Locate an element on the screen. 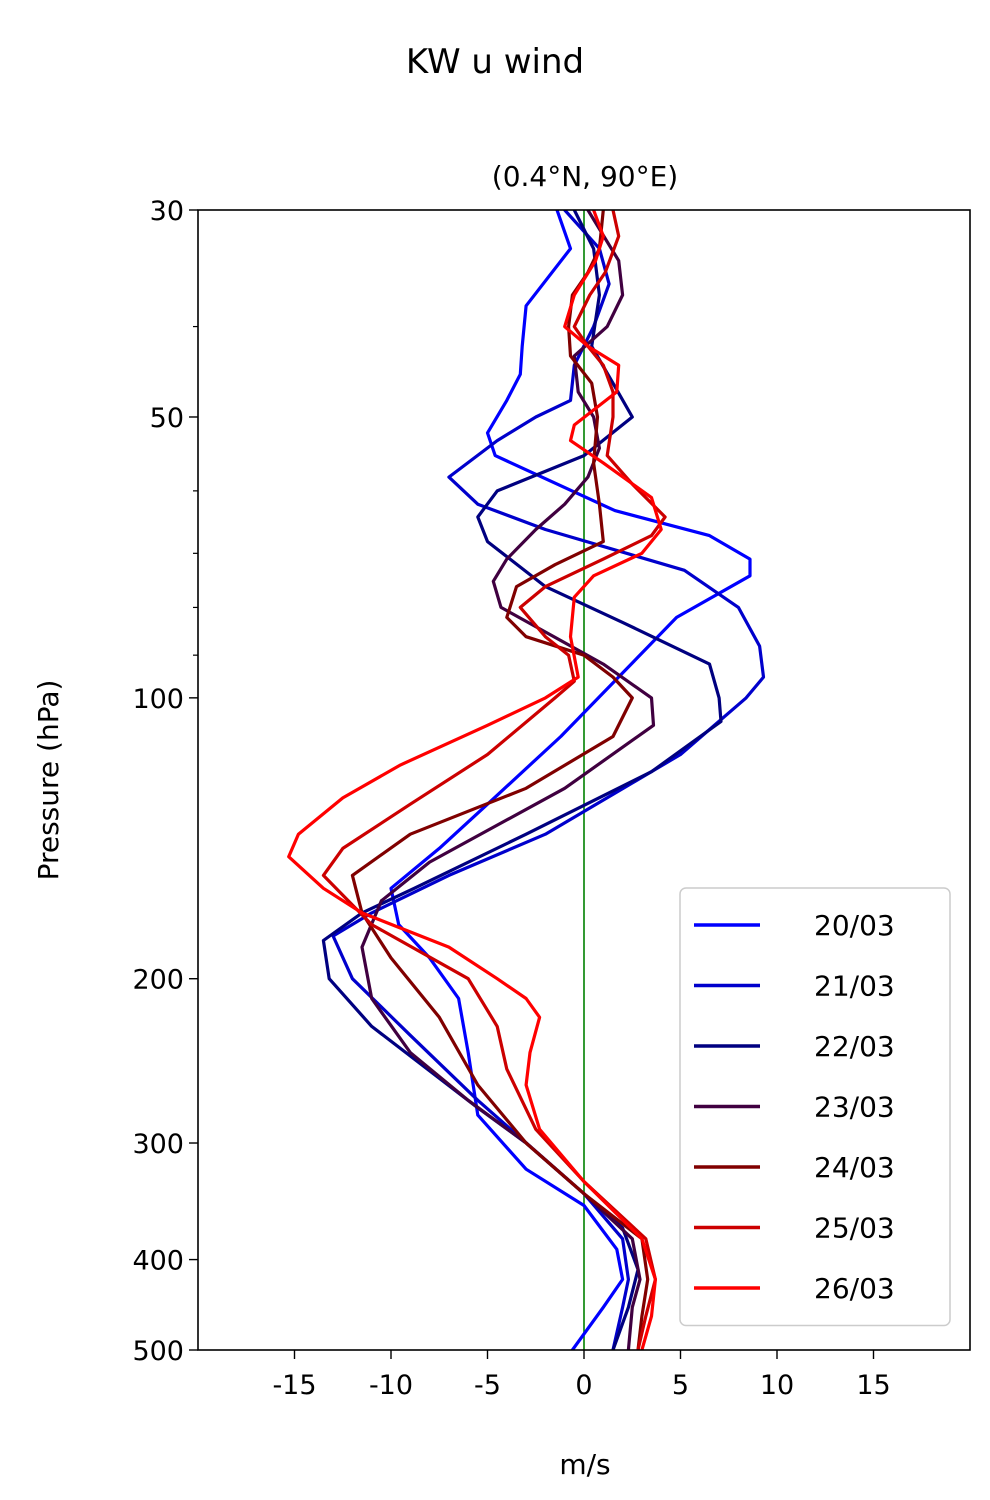 Image resolution: width=990 pixels, height=1500 pixels. x-tick-label: 5 is located at coordinates (680, 1385).